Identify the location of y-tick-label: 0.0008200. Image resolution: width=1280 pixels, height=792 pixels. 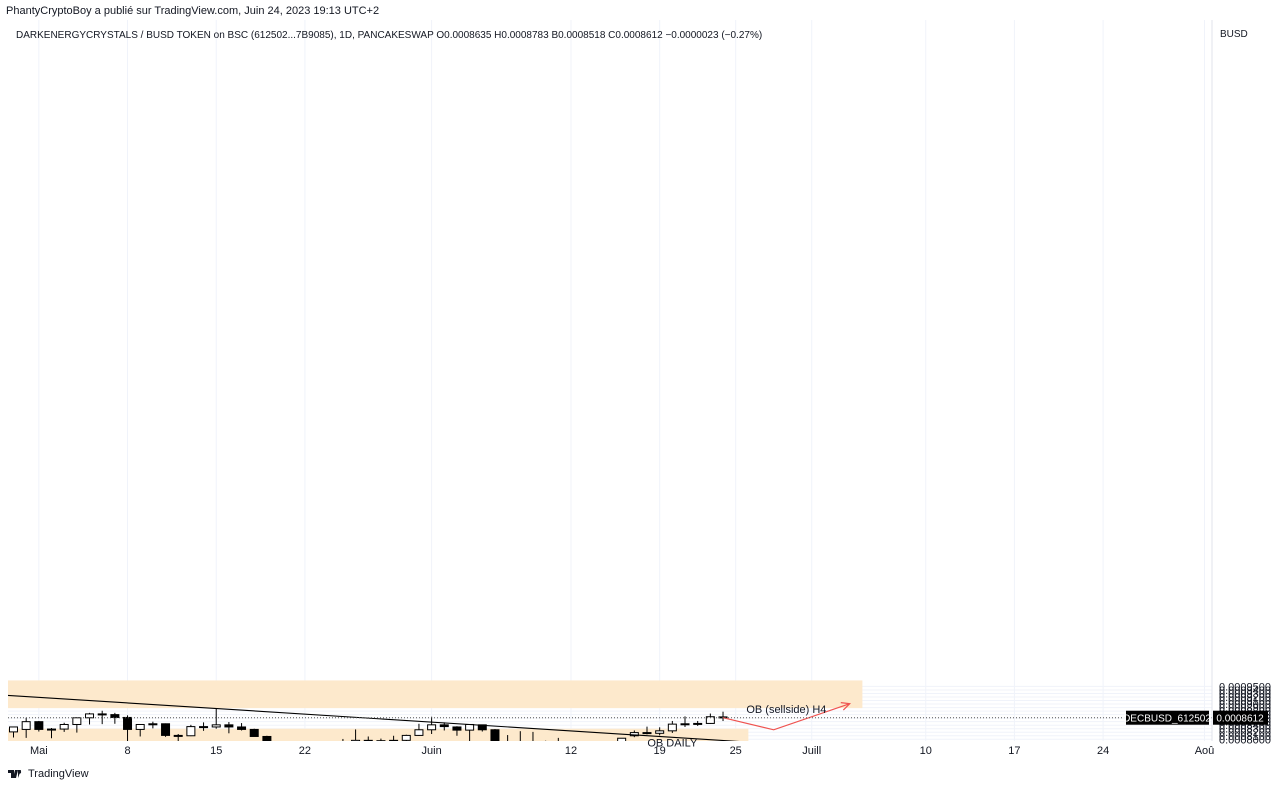
(1245, 733).